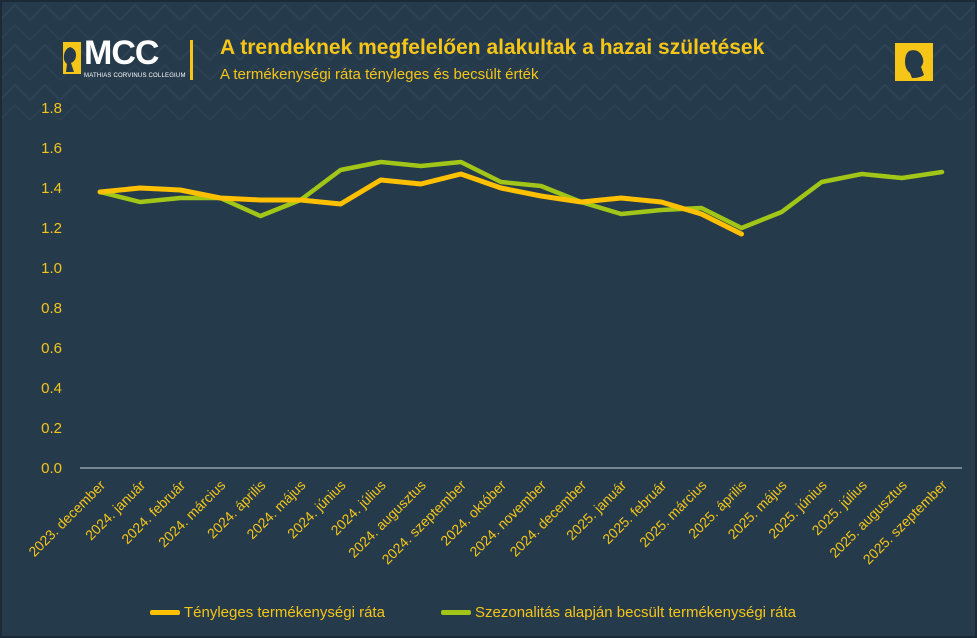 This screenshot has height=638, width=977. What do you see at coordinates (51, 348) in the screenshot?
I see `y-tick-label: 0.6` at bounding box center [51, 348].